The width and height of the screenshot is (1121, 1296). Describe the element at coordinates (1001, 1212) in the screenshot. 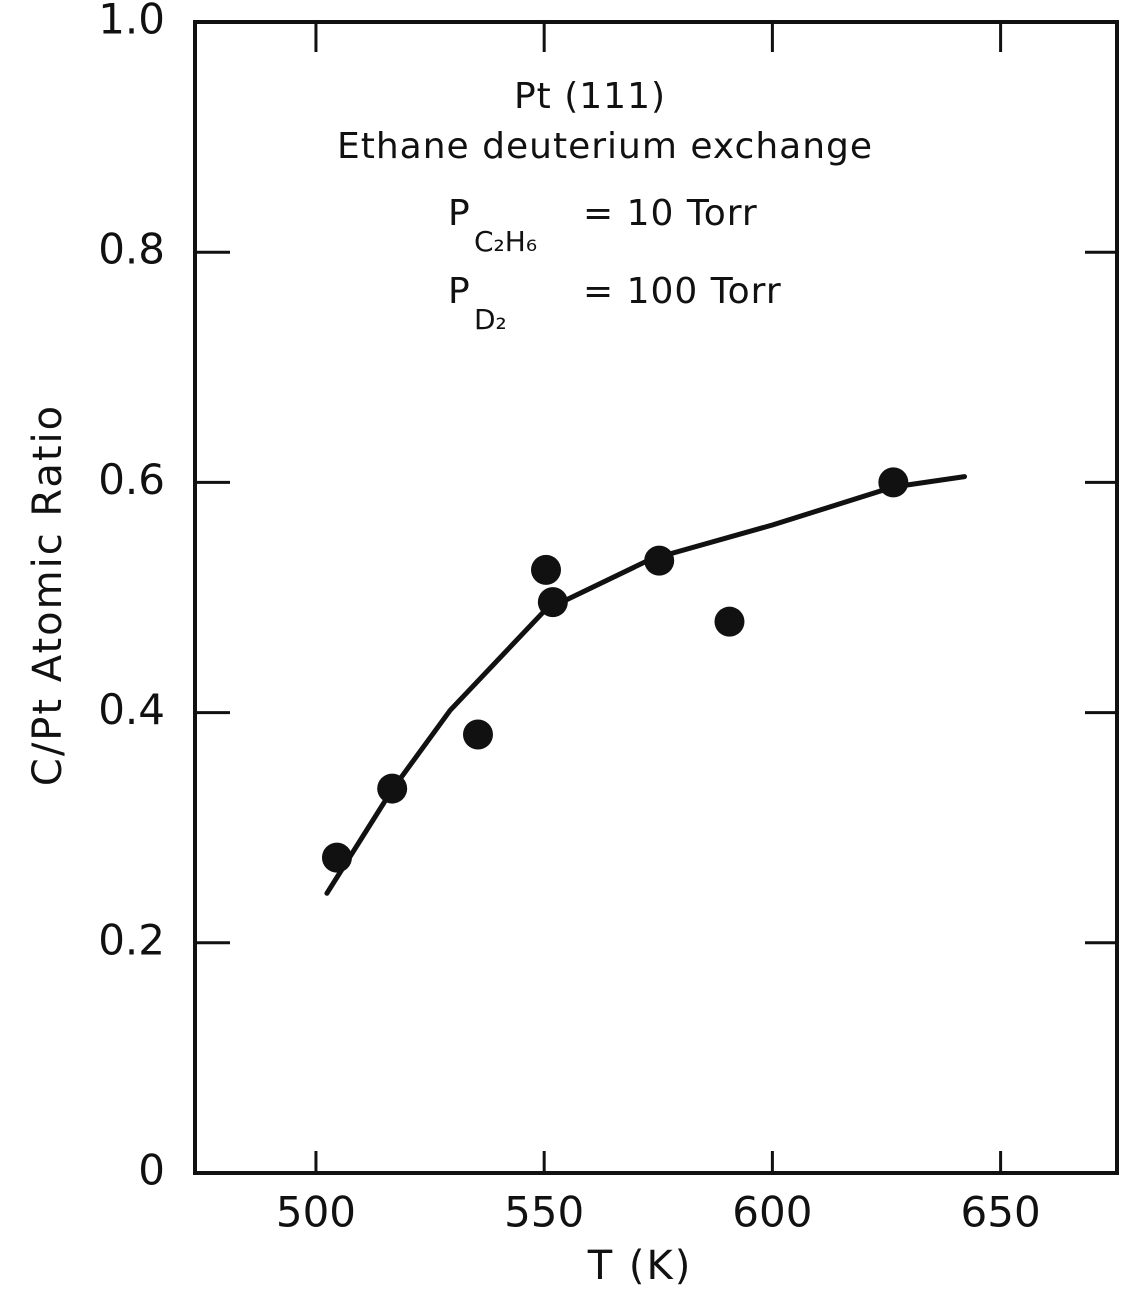

I see `x-tick-label: 650` at that location.